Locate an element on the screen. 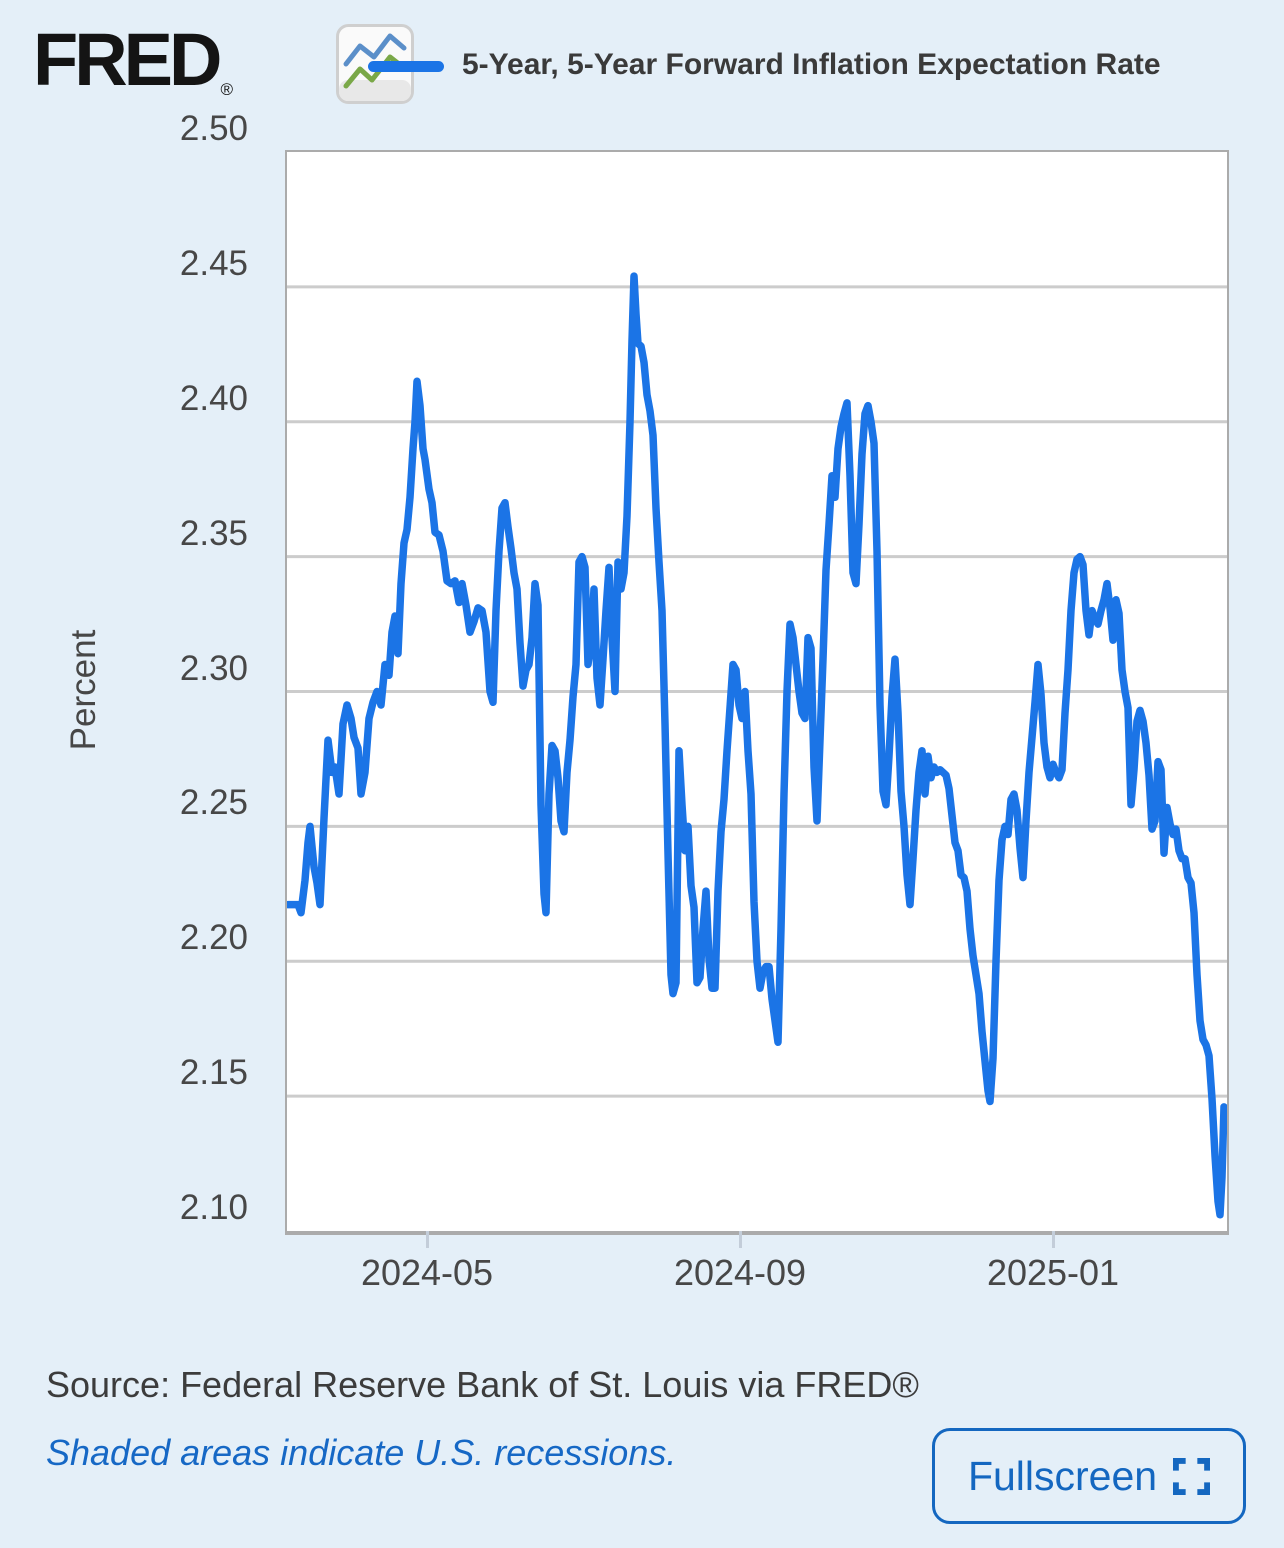 This screenshot has width=1284, height=1548. y-axis-tick-label: 2.45 is located at coordinates (213, 263).